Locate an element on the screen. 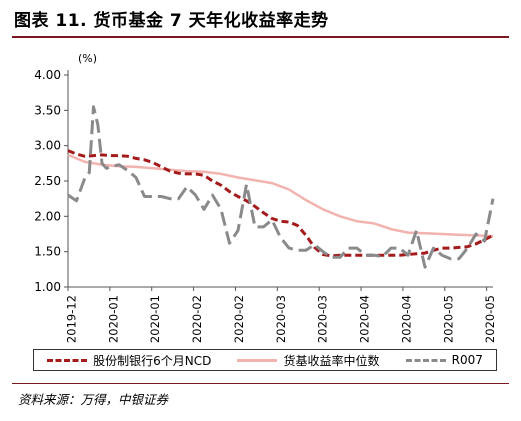  title-divider is located at coordinates (260, 37).